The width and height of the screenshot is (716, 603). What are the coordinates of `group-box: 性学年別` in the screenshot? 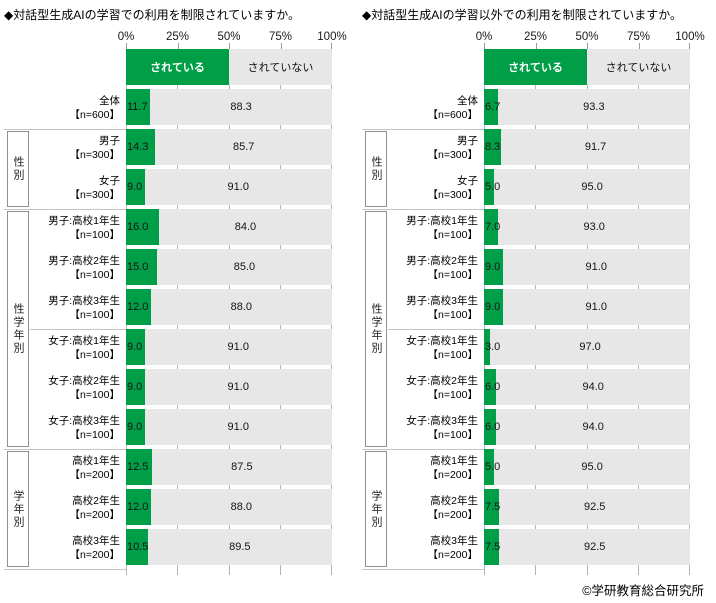 It's located at (18, 329).